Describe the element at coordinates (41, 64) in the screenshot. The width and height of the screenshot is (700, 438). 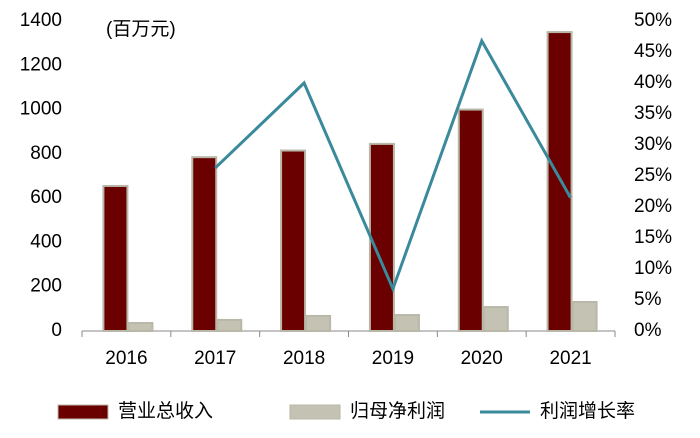
I see `y-tick-label: 1200` at that location.